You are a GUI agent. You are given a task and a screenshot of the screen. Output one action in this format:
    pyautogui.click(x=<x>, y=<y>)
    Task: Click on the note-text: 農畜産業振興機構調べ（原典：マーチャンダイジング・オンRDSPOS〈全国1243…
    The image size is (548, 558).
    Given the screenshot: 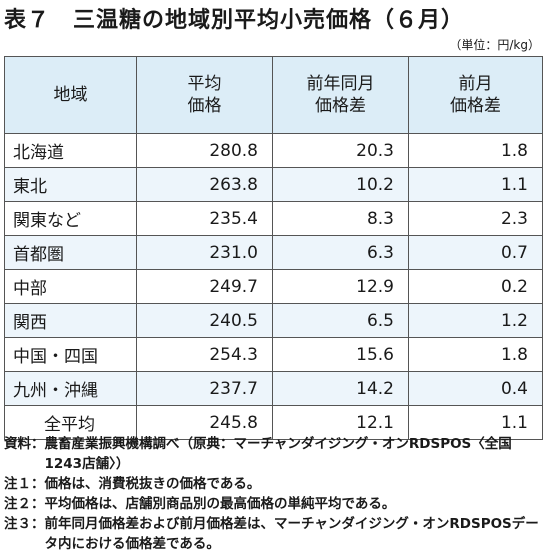 What is the action you would take?
    pyautogui.click(x=278, y=454)
    